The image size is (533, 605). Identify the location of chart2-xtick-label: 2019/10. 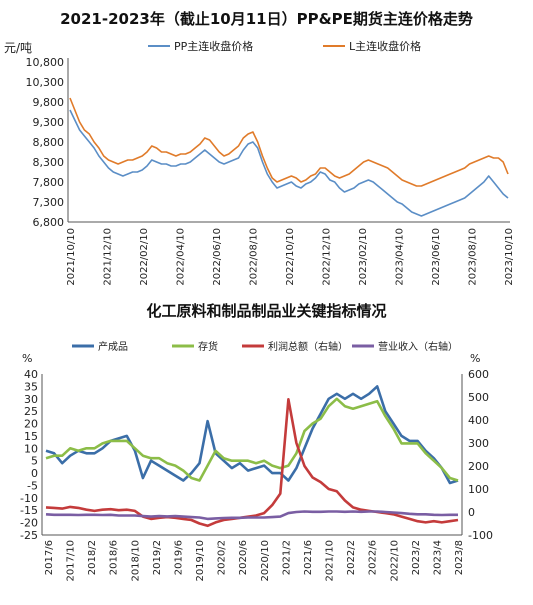
(200, 561).